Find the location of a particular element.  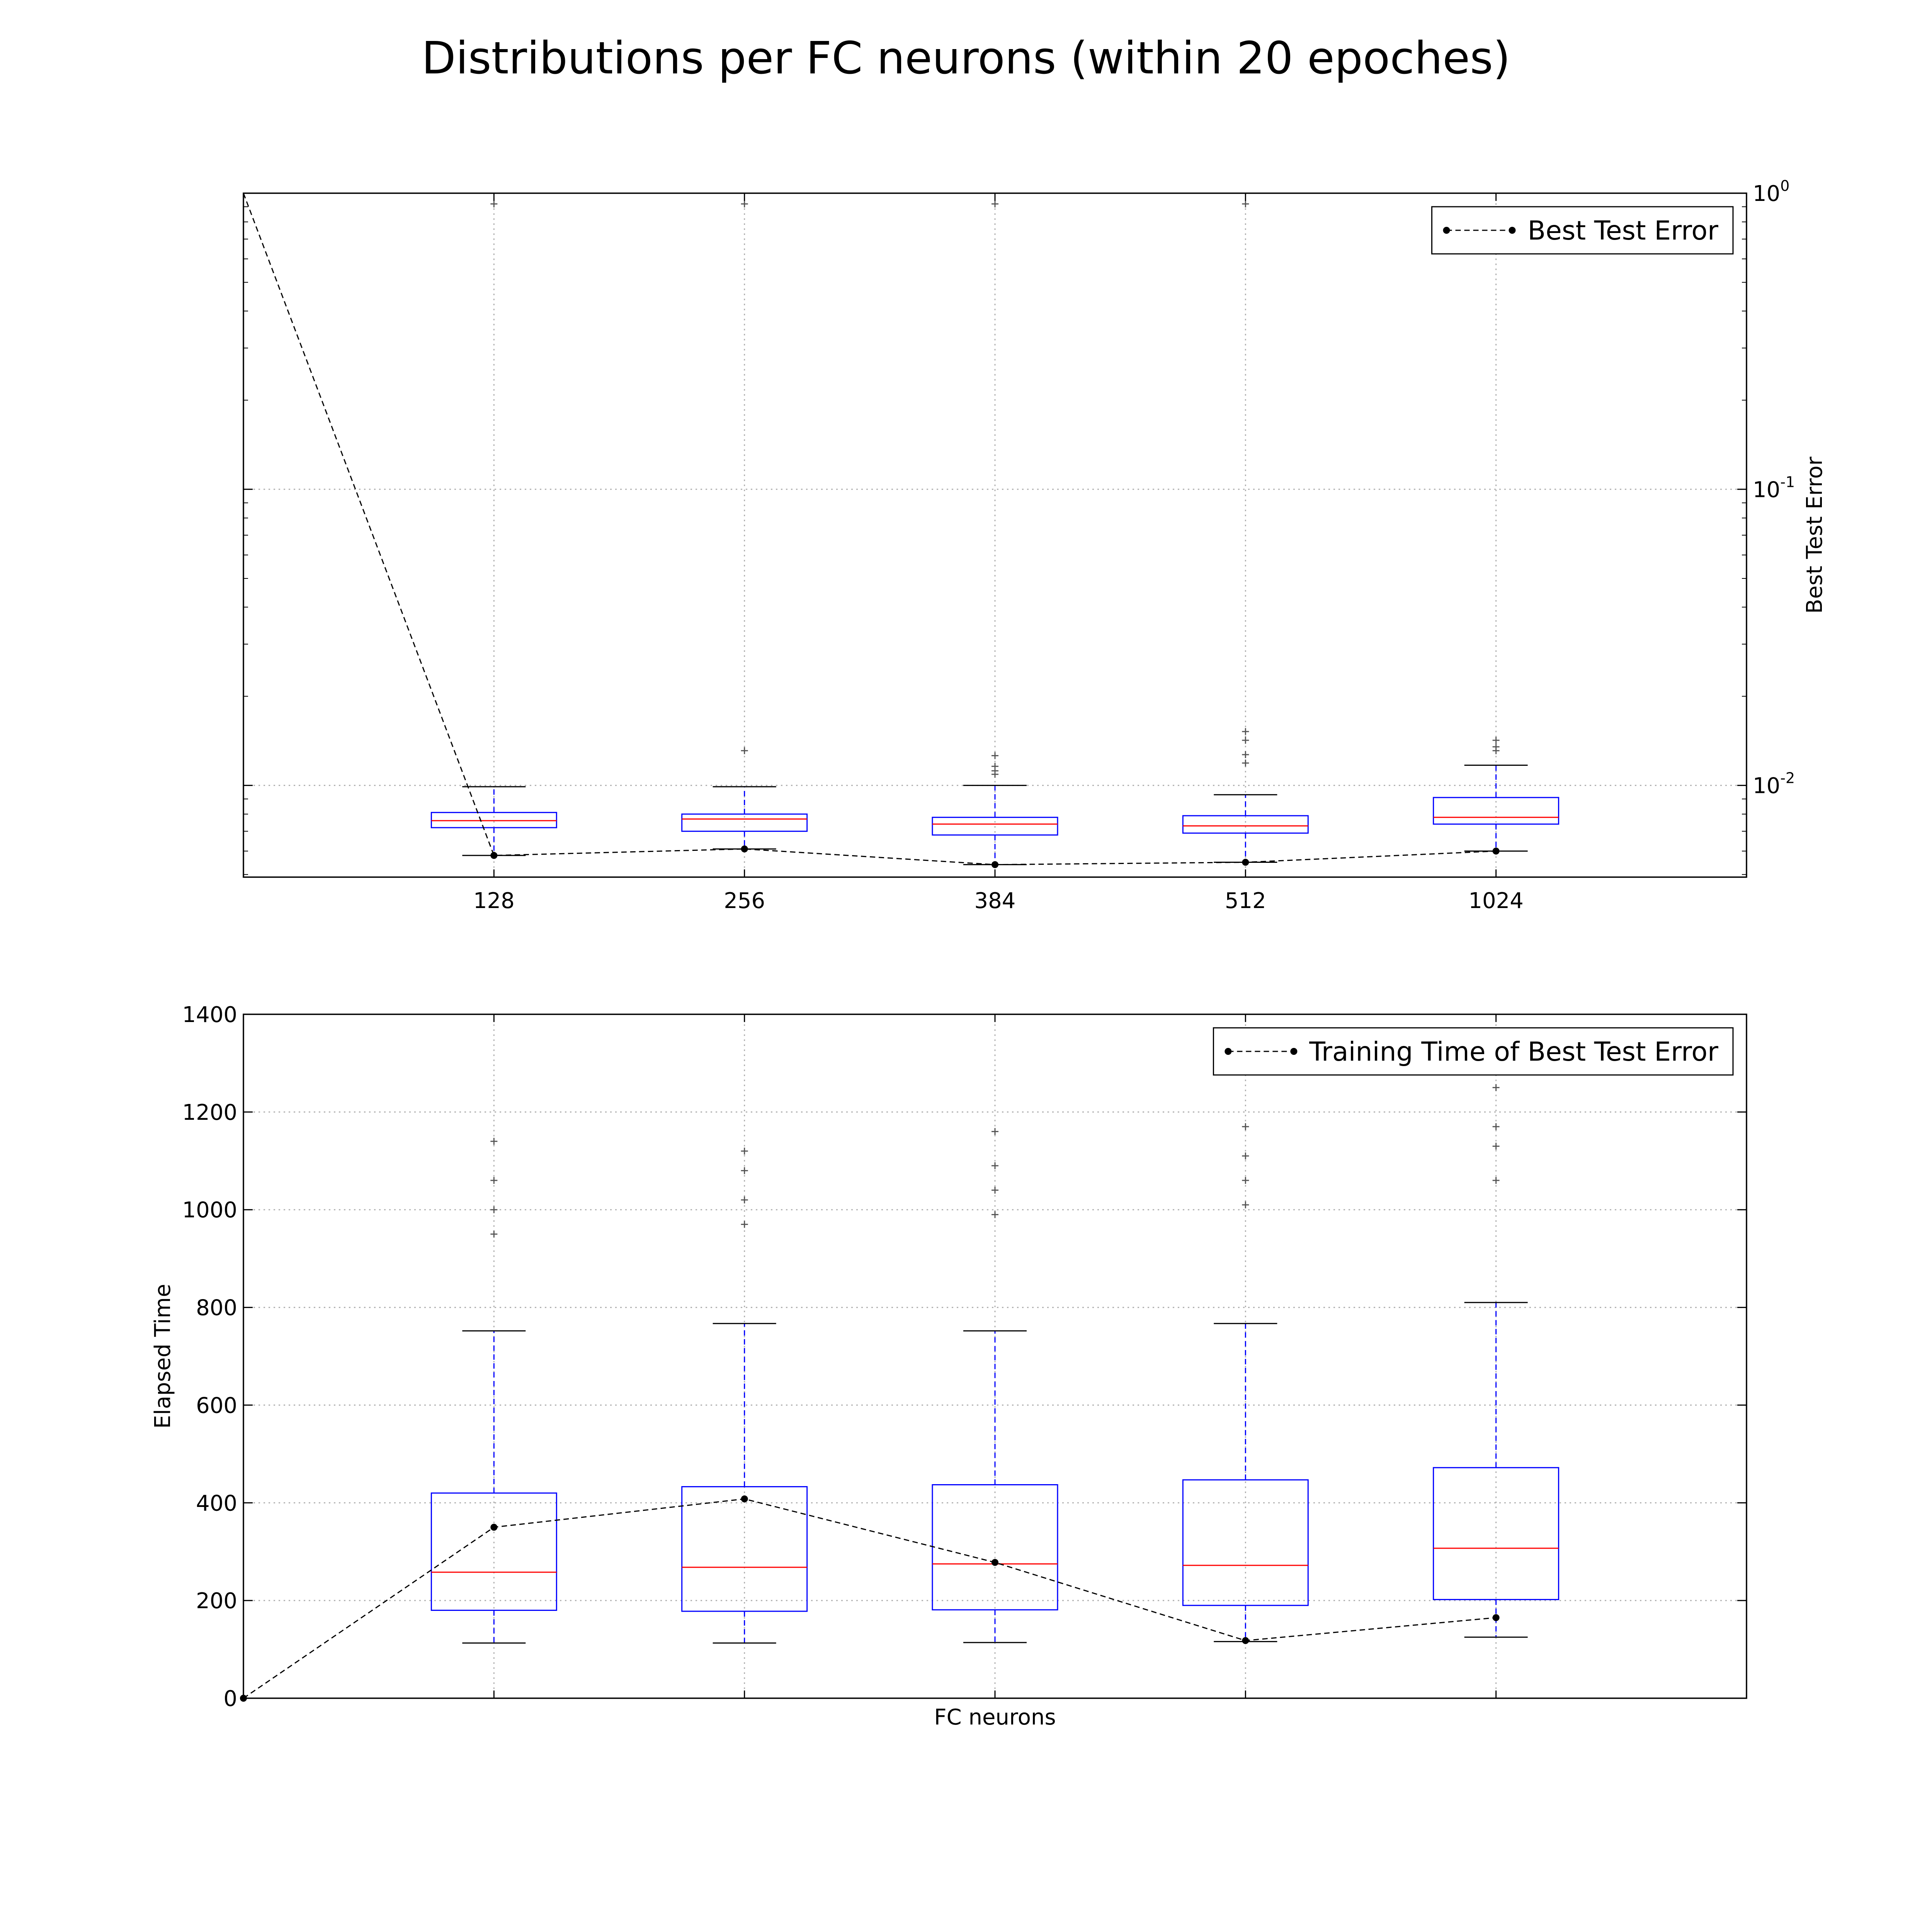

bottom-legend-frame is located at coordinates (1474, 1051).